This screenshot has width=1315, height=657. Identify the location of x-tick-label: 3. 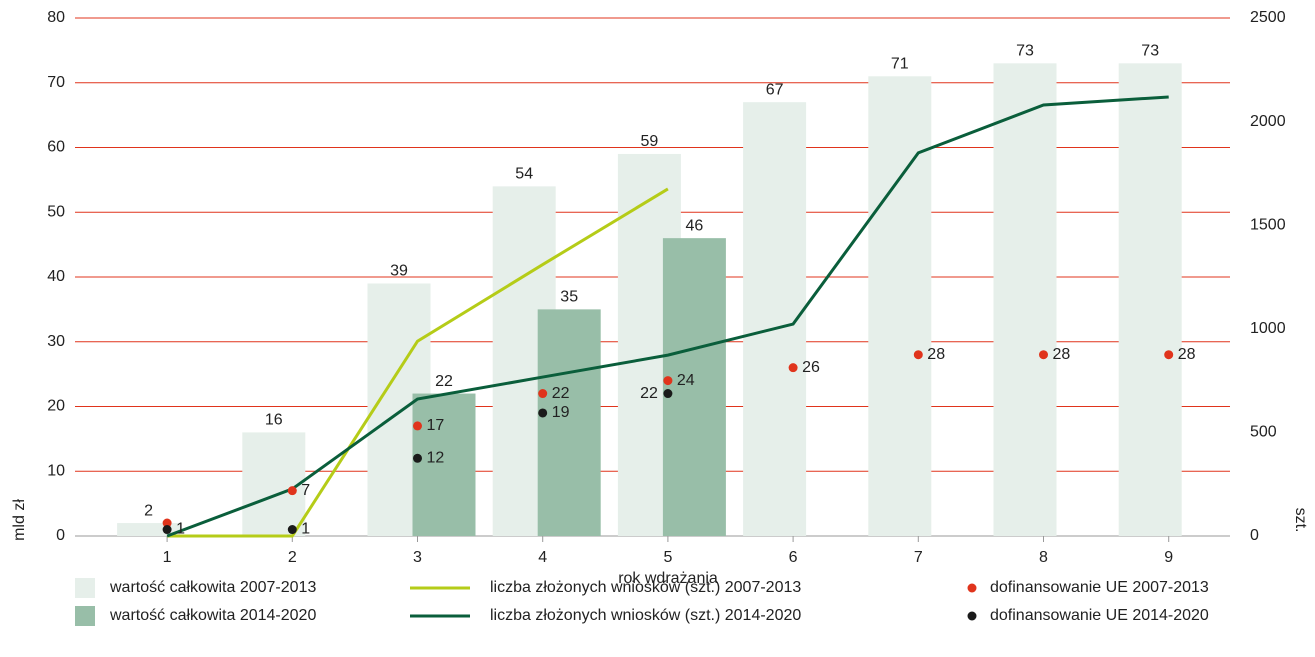
(417, 557).